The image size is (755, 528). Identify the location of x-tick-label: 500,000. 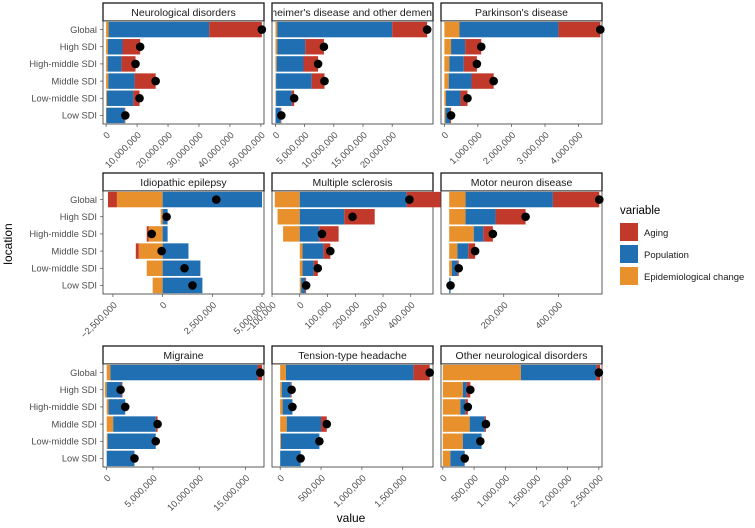
(311, 488).